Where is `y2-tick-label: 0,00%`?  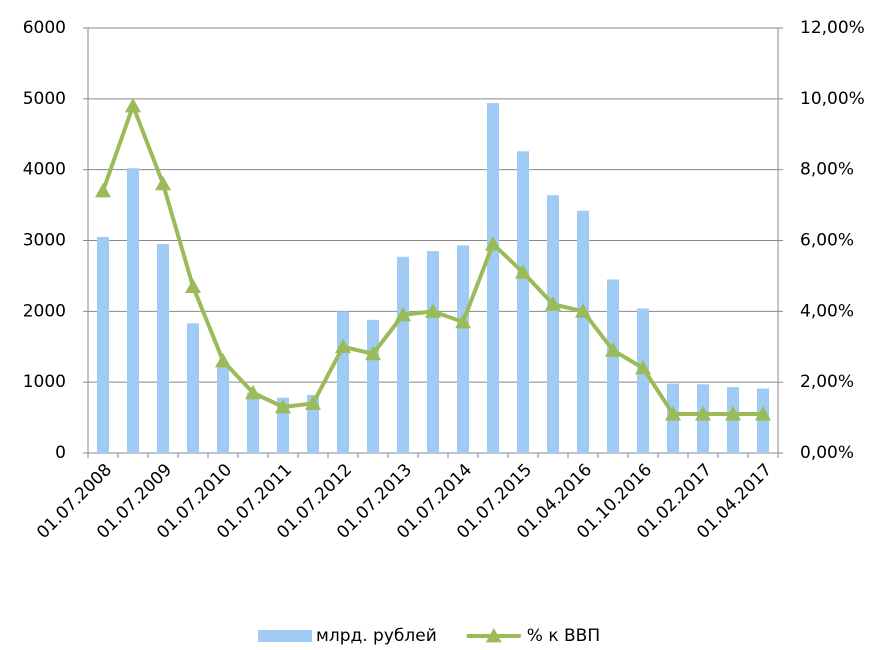
y2-tick-label: 0,00% is located at coordinates (827, 453).